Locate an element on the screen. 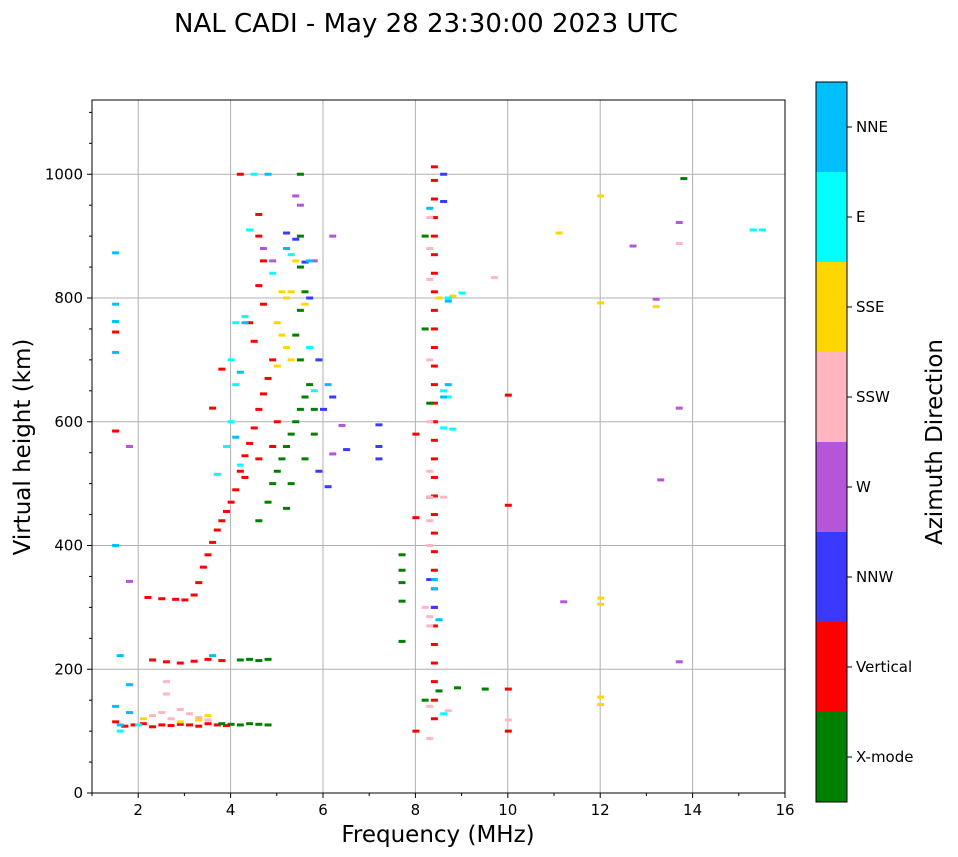  y-tick-label: 200 is located at coordinates (68, 669).